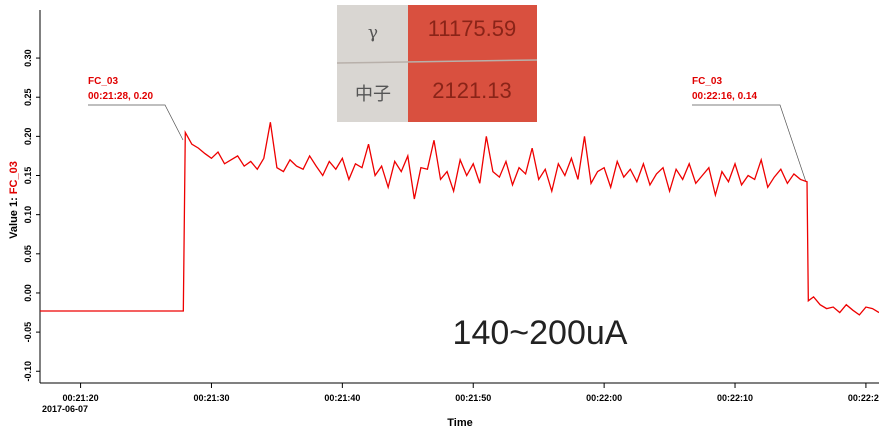  What do you see at coordinates (28, 371) in the screenshot?
I see `y-tick-label: -0.10` at bounding box center [28, 371].